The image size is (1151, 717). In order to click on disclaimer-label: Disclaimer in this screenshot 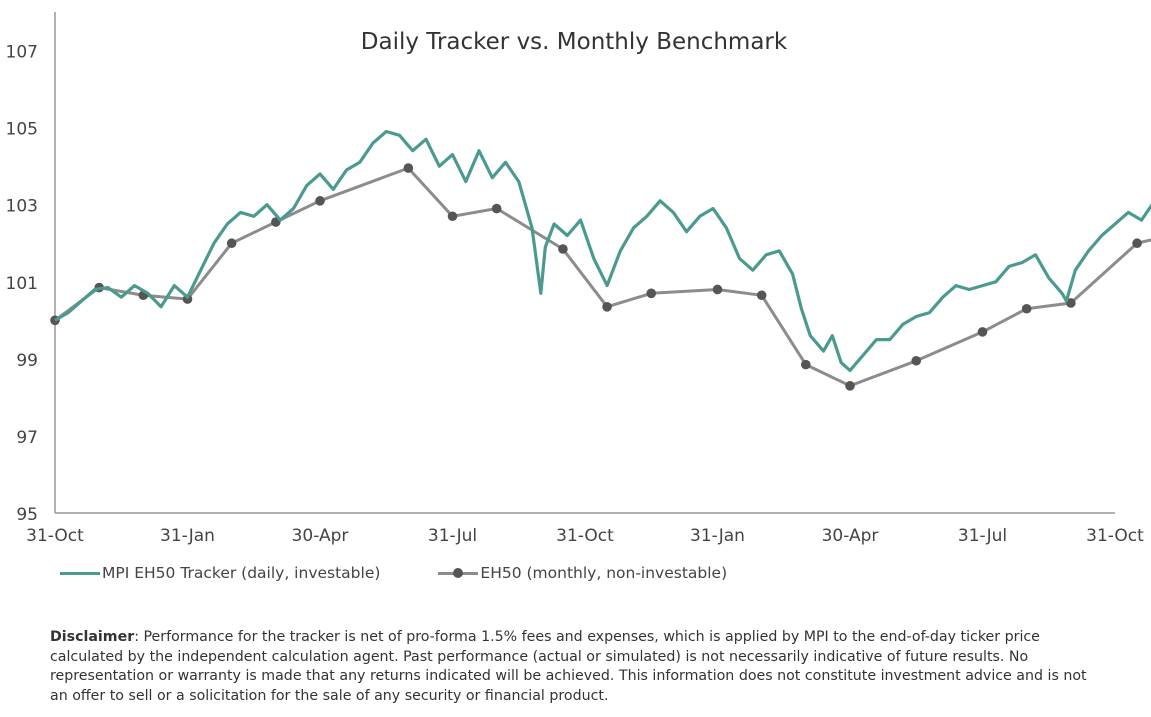, I will do `click(92, 637)`.